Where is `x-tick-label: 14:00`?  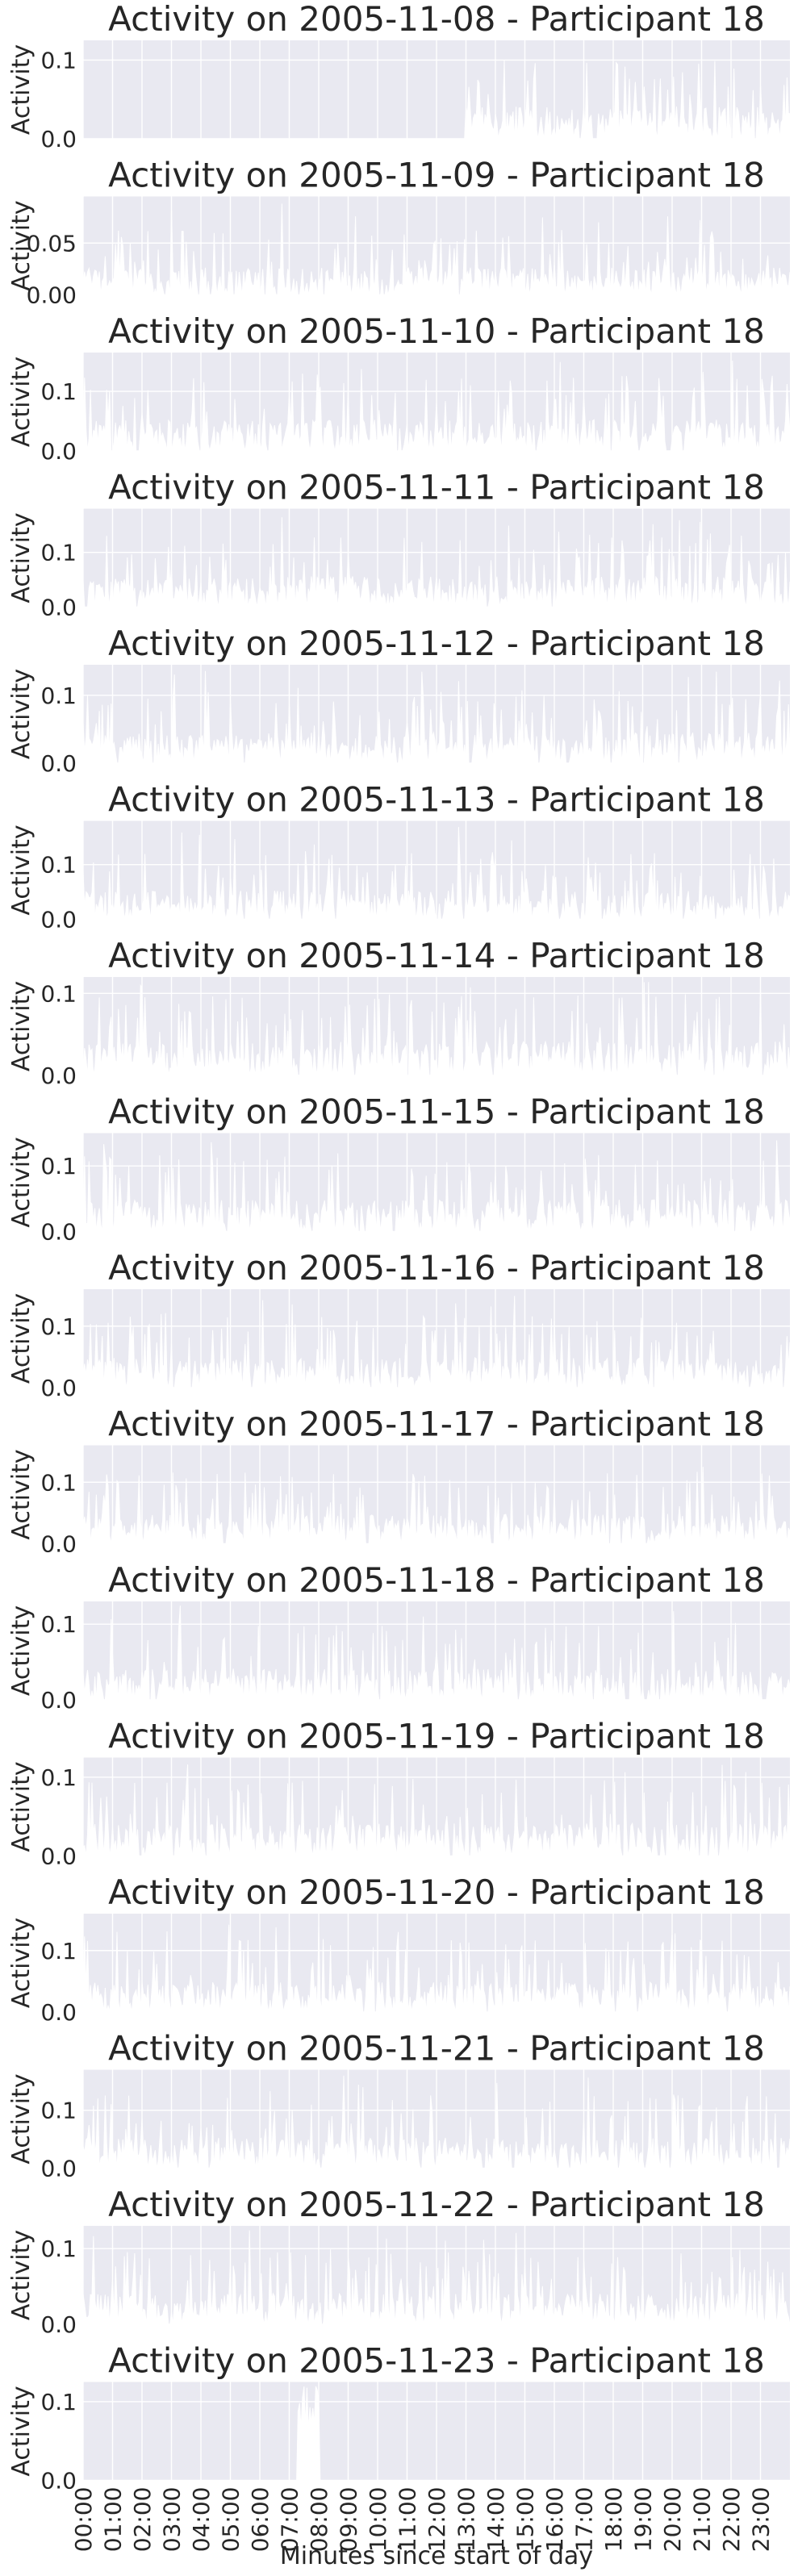
x-tick-label: 14:00 is located at coordinates (496, 2520).